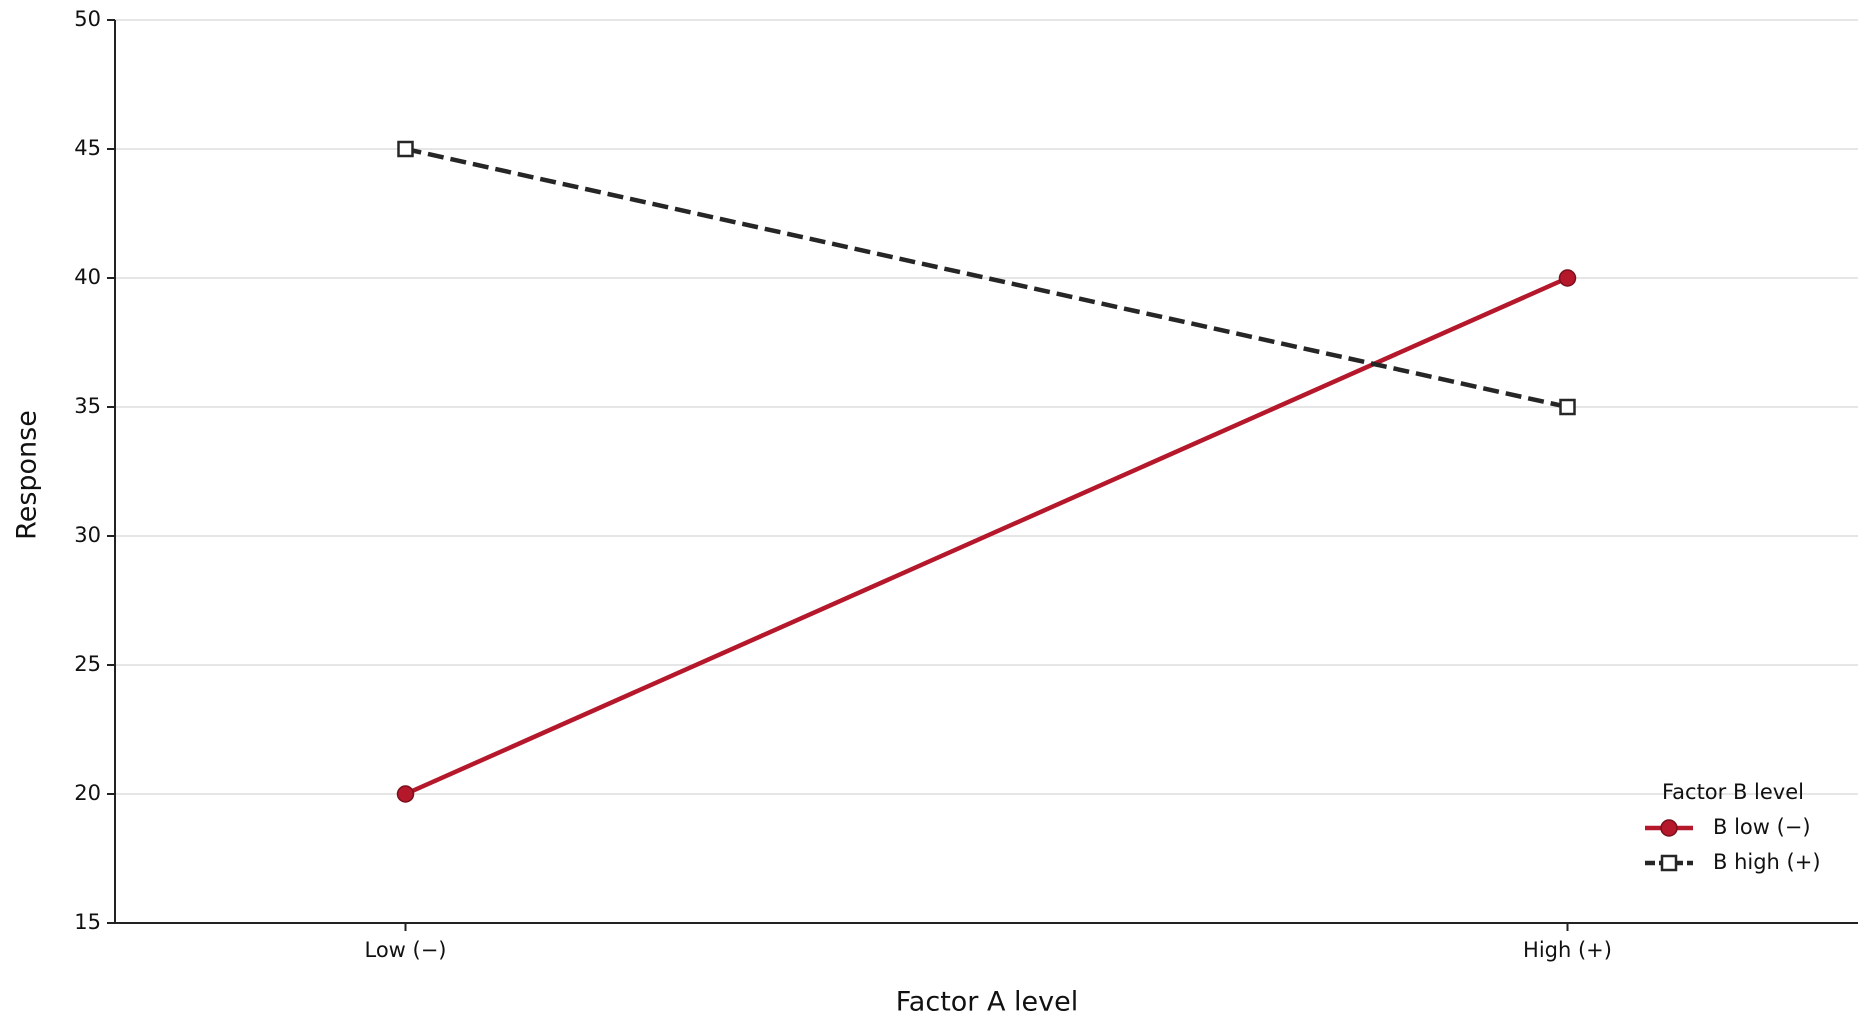  Describe the element at coordinates (1762, 827) in the screenshot. I see `legend-label: B low (−)` at that location.